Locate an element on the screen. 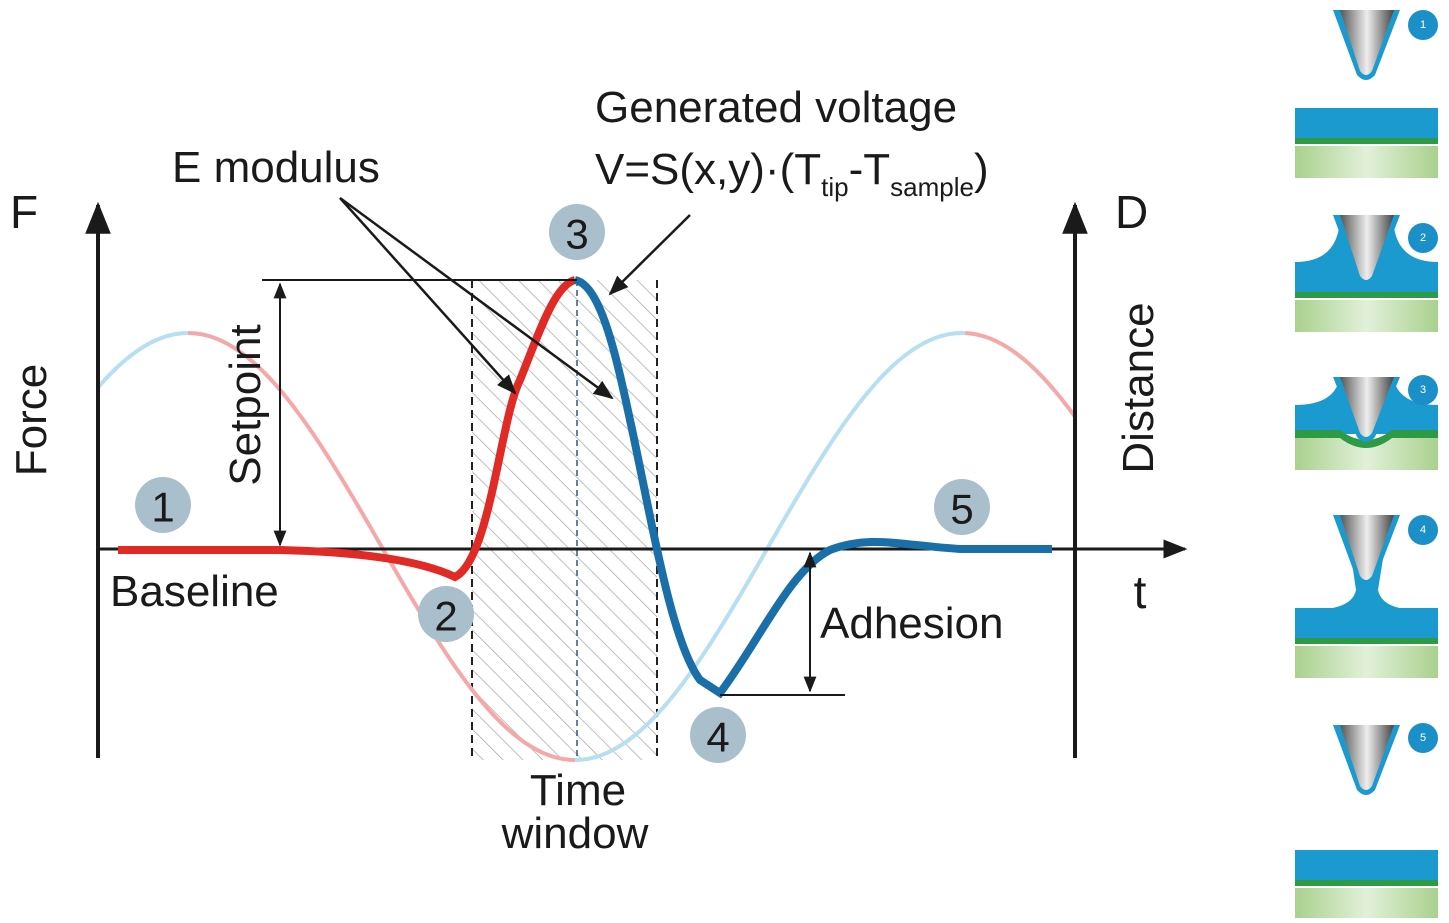 This screenshot has width=1449, height=923. point-number: 4 is located at coordinates (717, 737).